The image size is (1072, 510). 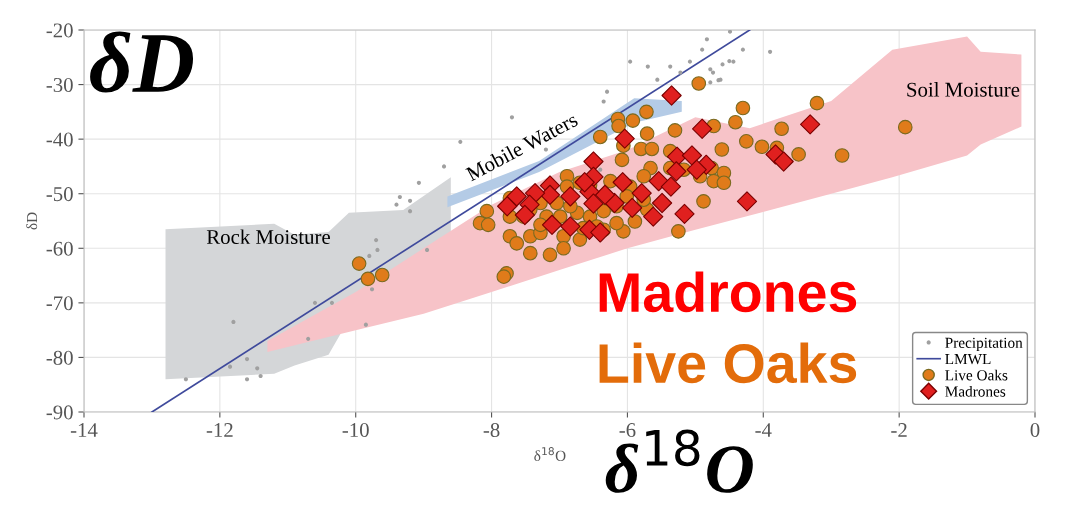 I want to click on x-tick-label: -10, so click(x=355, y=430).